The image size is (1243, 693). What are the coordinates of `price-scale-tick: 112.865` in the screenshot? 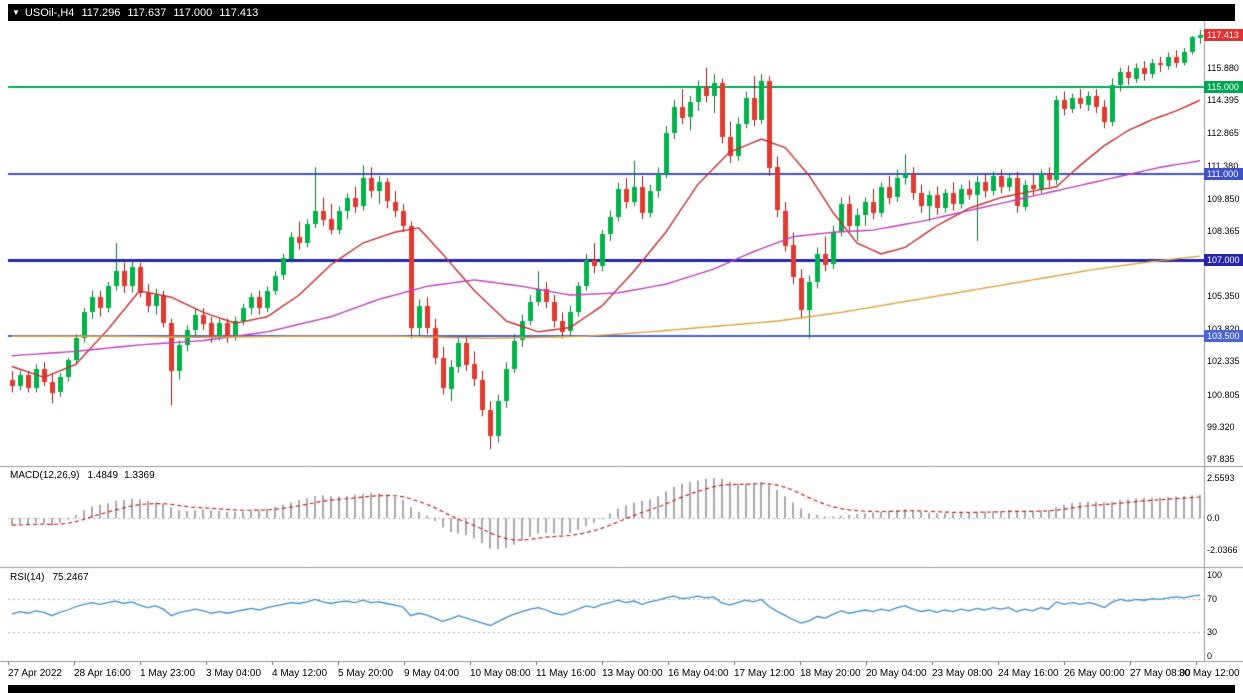 It's located at (1223, 133).